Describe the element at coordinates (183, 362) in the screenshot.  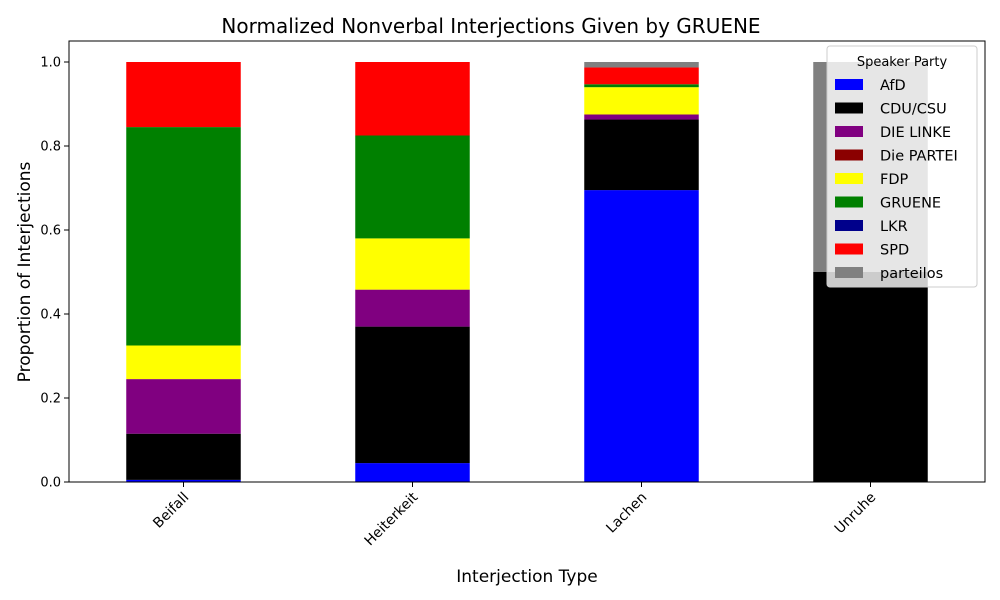
I see `bar-beifall-fdp` at that location.